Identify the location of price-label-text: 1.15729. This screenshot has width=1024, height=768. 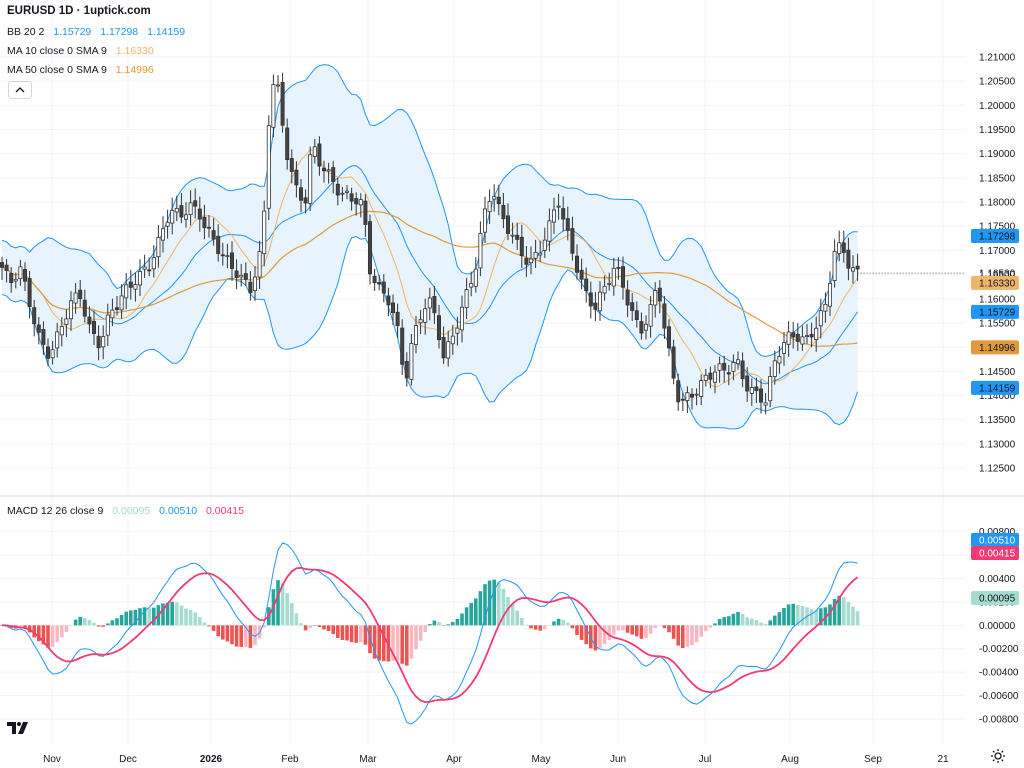
(997, 312).